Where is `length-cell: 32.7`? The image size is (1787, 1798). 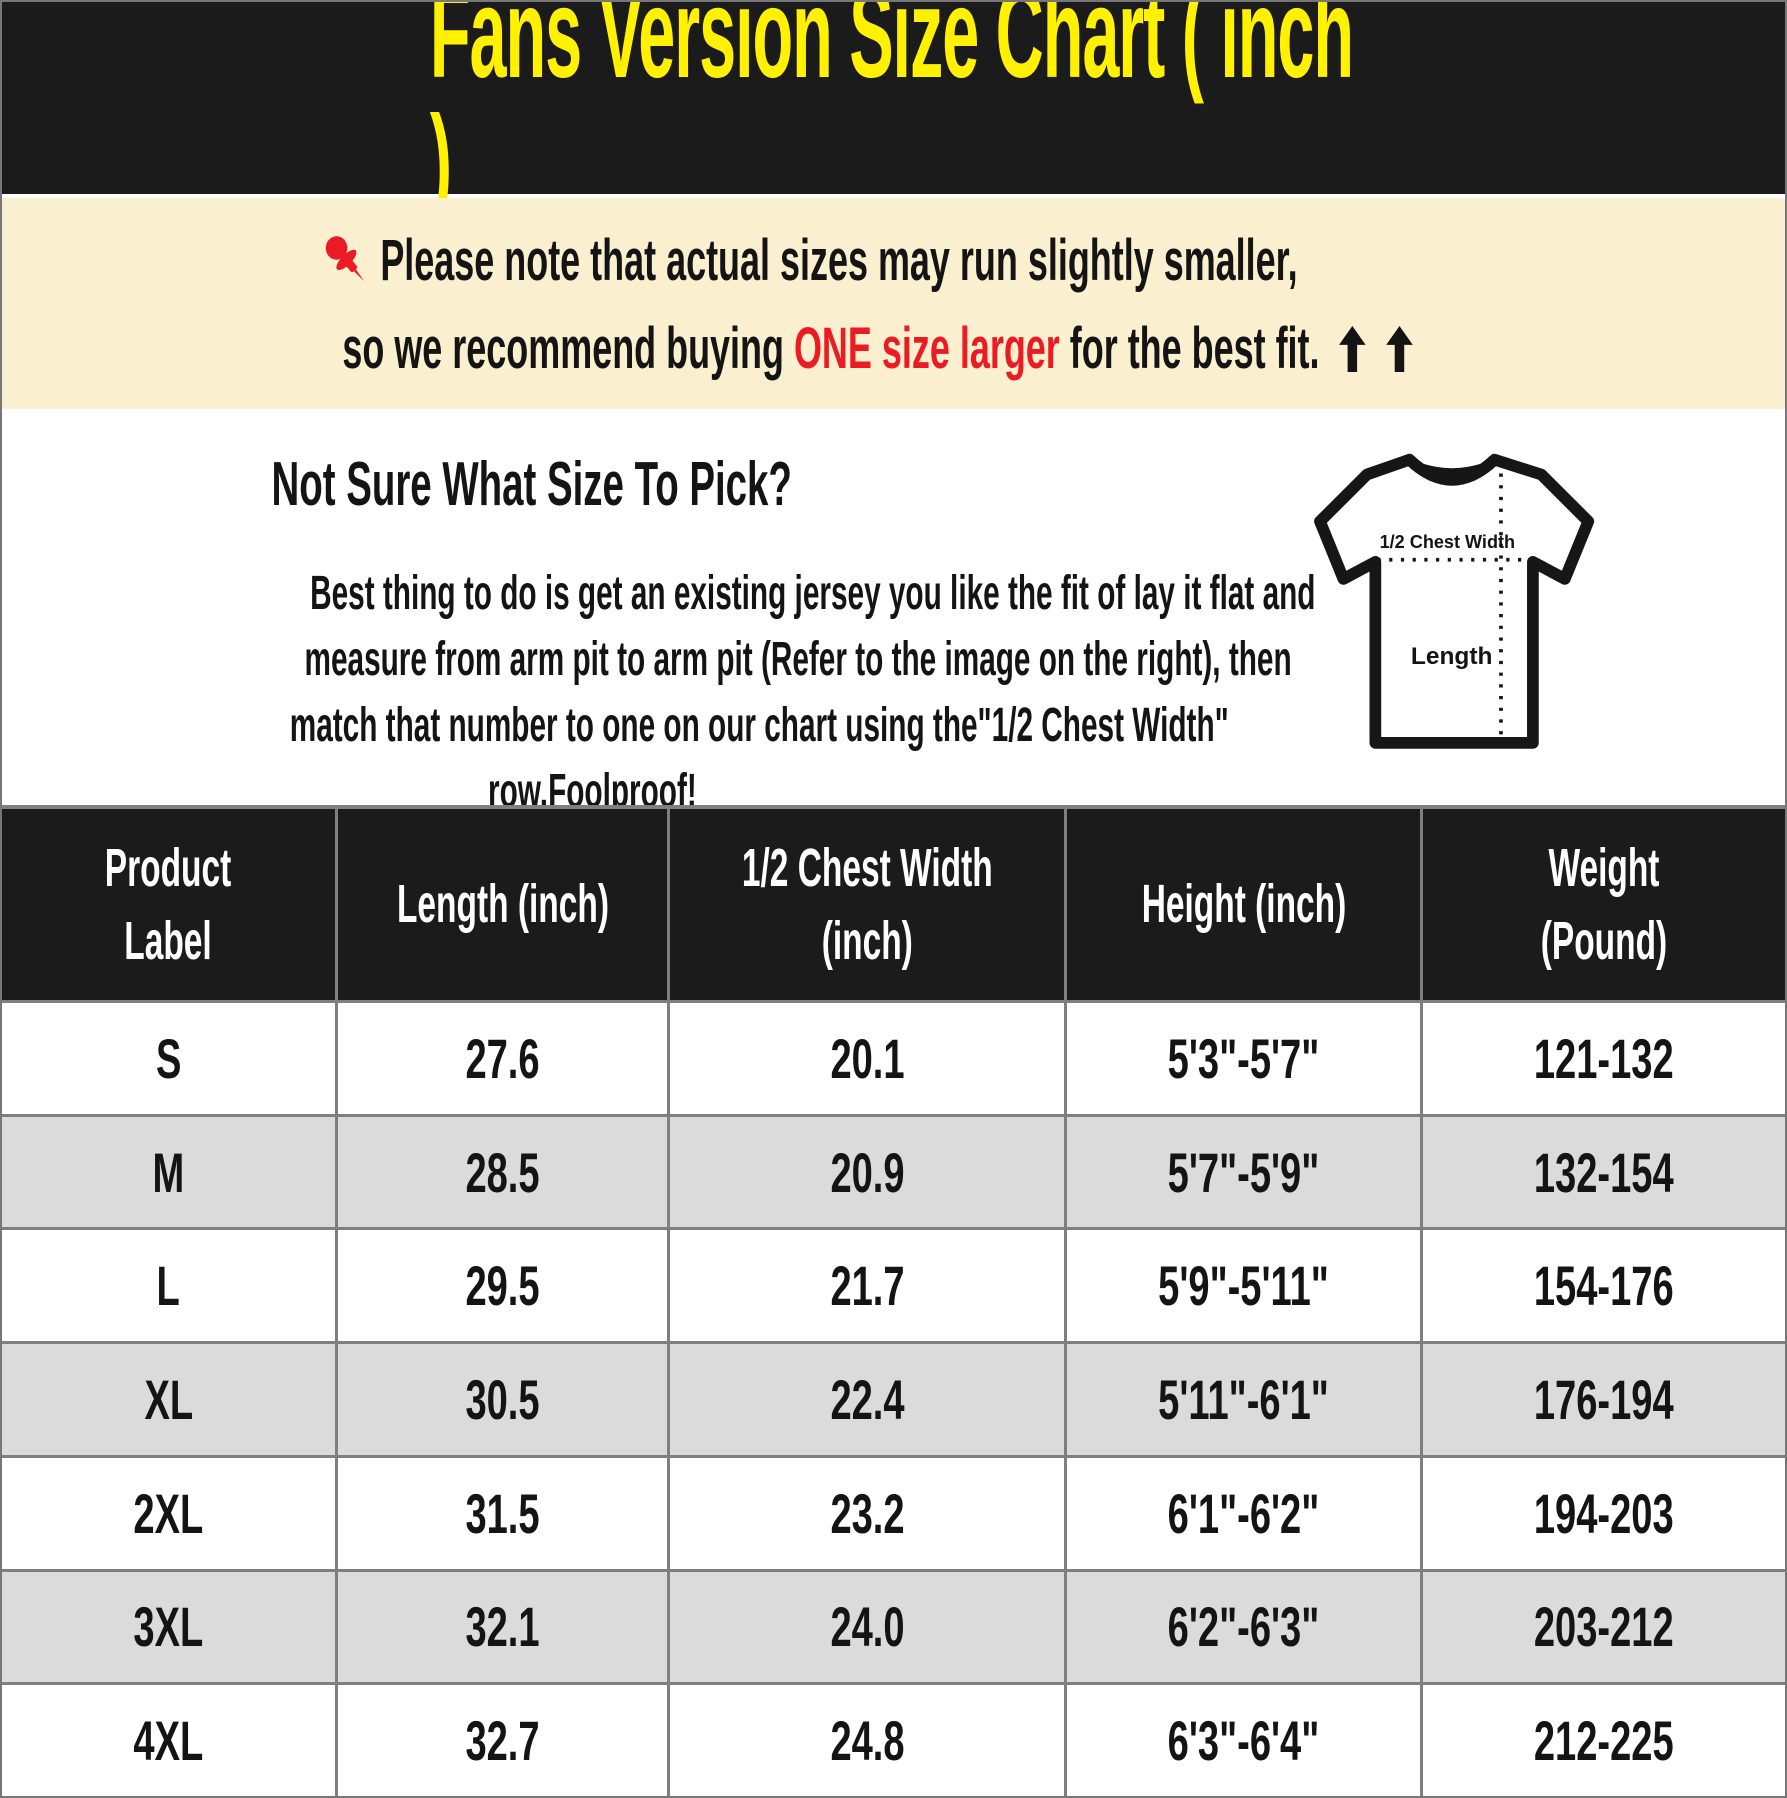
length-cell: 32.7 is located at coordinates (501, 1740).